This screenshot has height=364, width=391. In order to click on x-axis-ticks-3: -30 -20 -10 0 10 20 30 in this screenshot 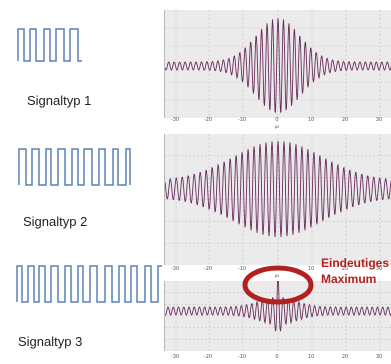, I will do `click(277, 359)`.